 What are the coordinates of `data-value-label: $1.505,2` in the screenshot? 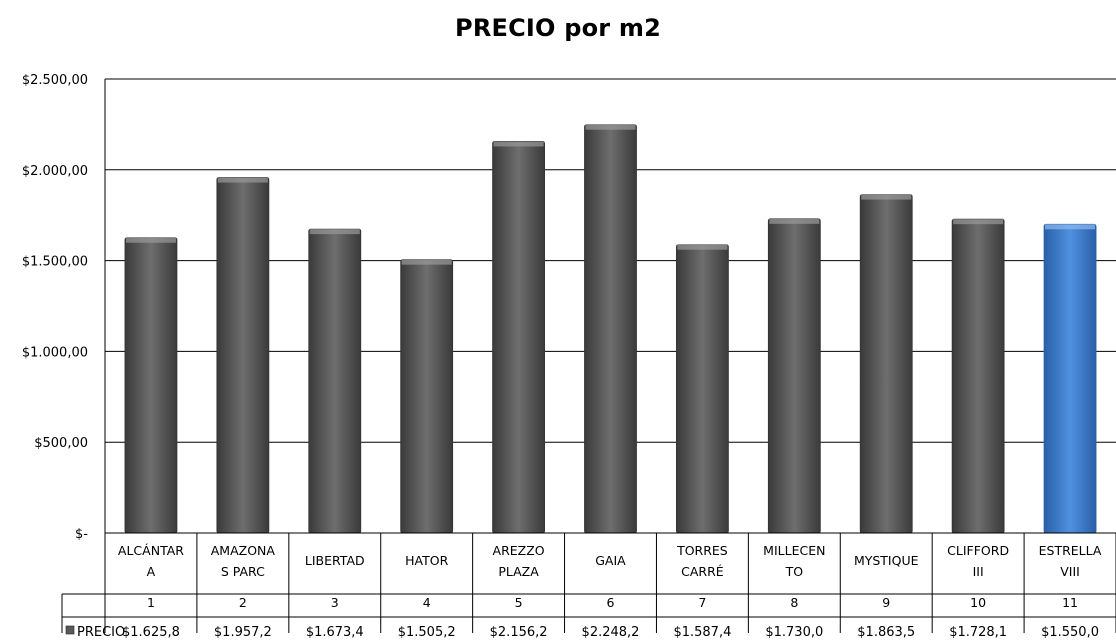 It's located at (427, 632).